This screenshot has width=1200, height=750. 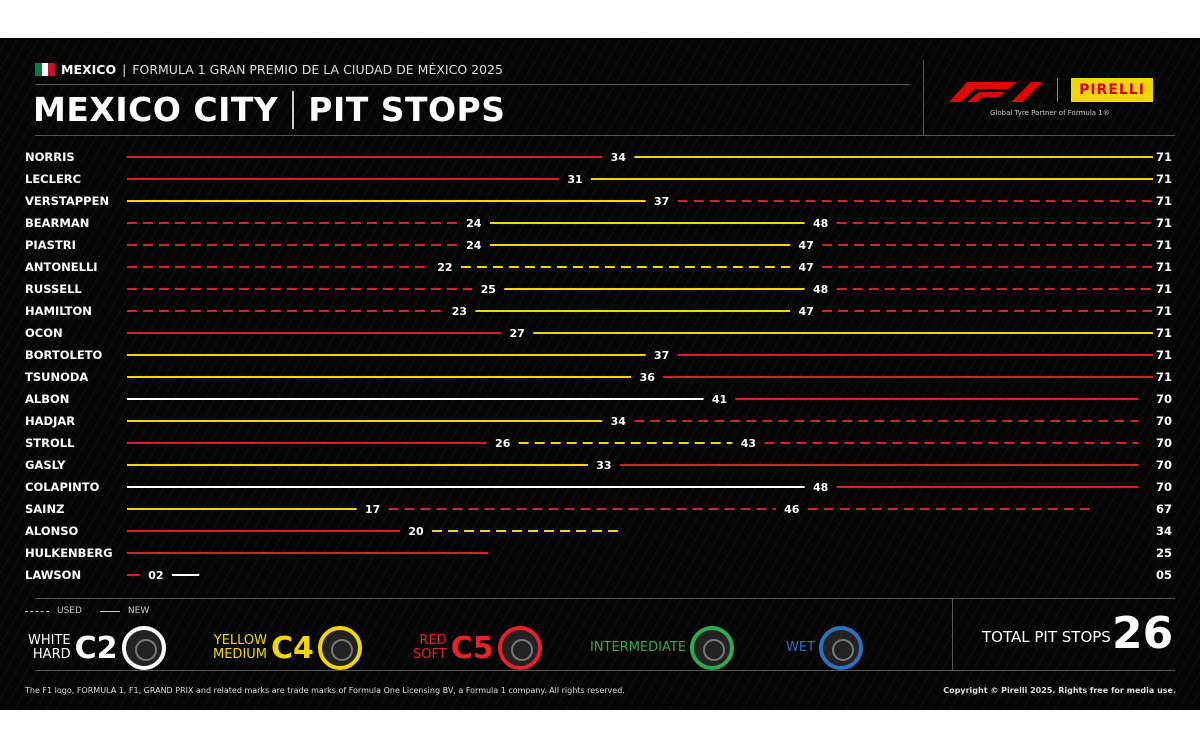 I want to click on driver-name: VERSTAPPEN, so click(x=67, y=201).